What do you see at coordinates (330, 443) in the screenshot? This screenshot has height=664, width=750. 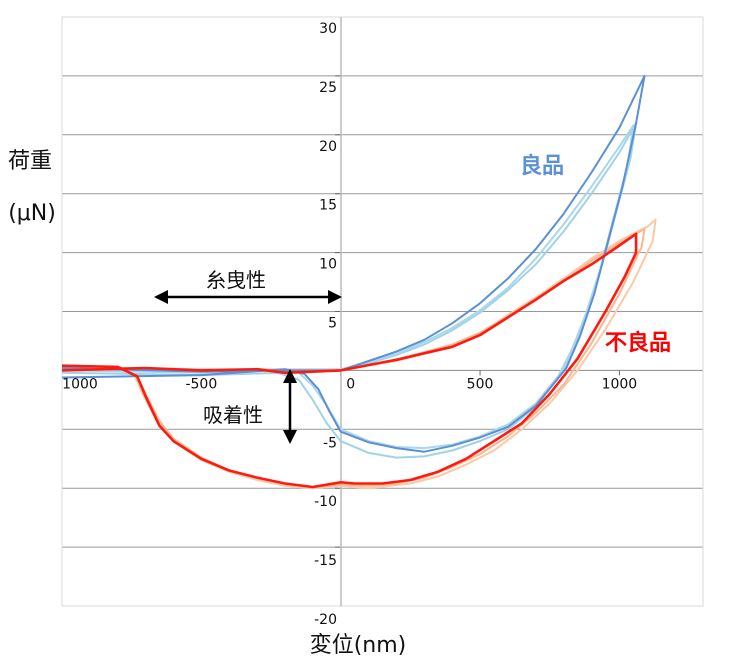 I see `y-tick-label: -5` at bounding box center [330, 443].